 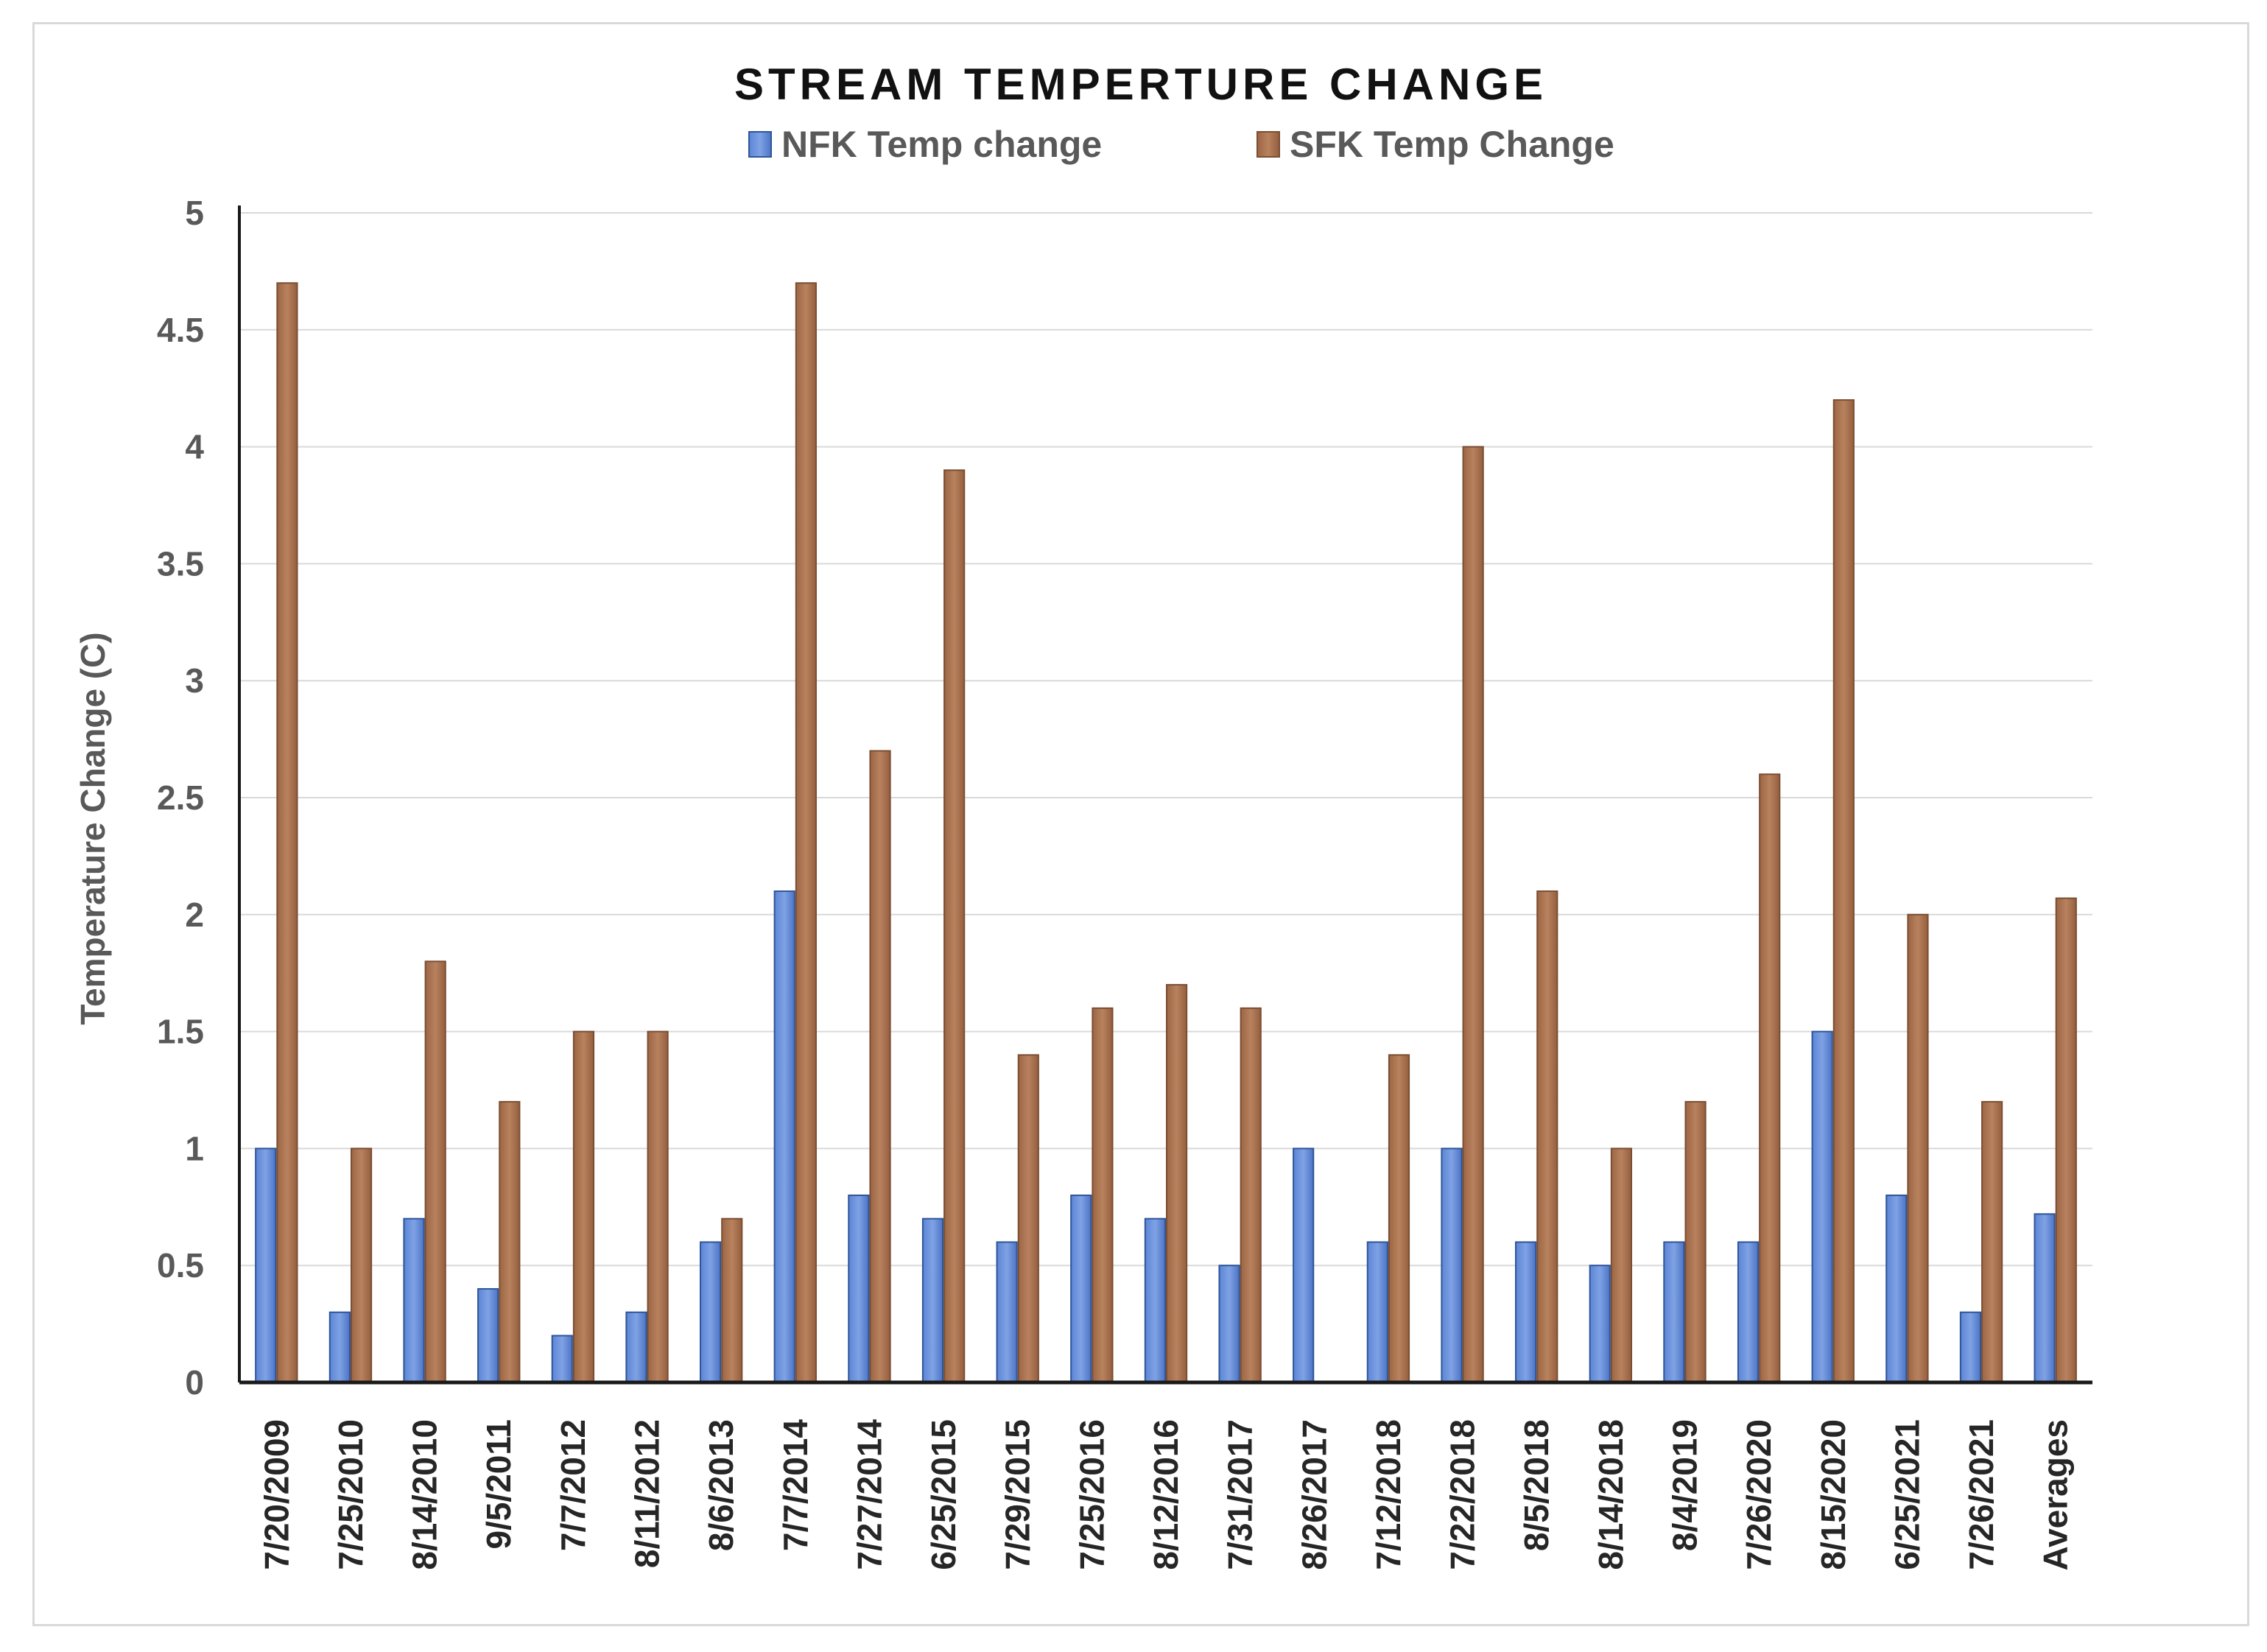 What do you see at coordinates (350, 1494) in the screenshot?
I see `x-tick-label: 7/25/2010` at bounding box center [350, 1494].